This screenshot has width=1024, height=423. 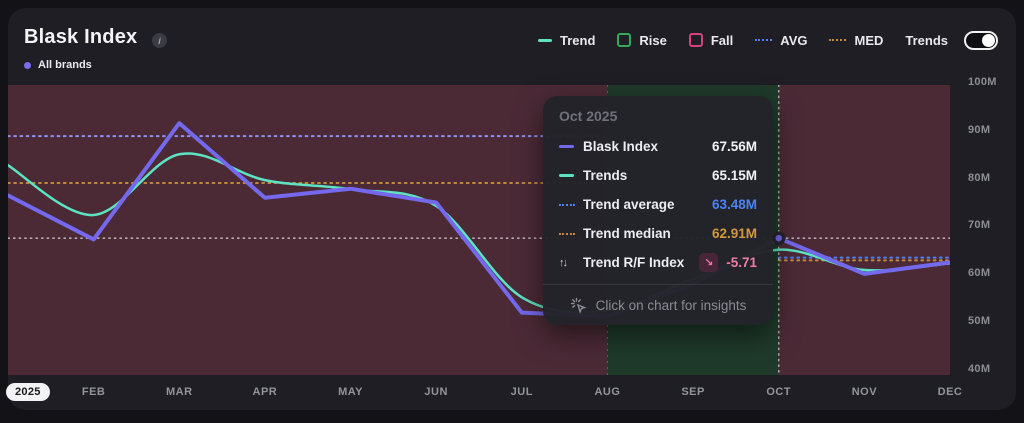 What do you see at coordinates (864, 392) in the screenshot?
I see `x-axis-label: NOV` at bounding box center [864, 392].